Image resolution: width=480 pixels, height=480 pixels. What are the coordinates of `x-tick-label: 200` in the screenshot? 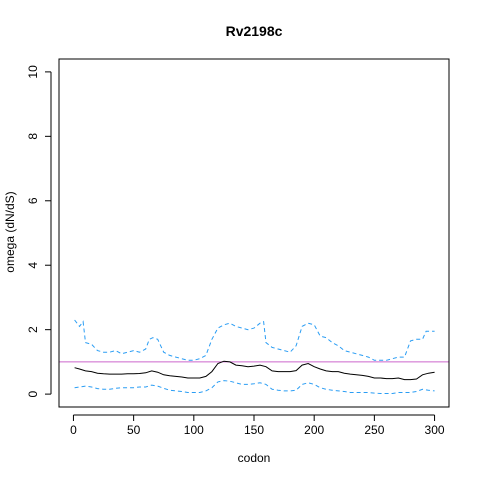 It's located at (314, 430).